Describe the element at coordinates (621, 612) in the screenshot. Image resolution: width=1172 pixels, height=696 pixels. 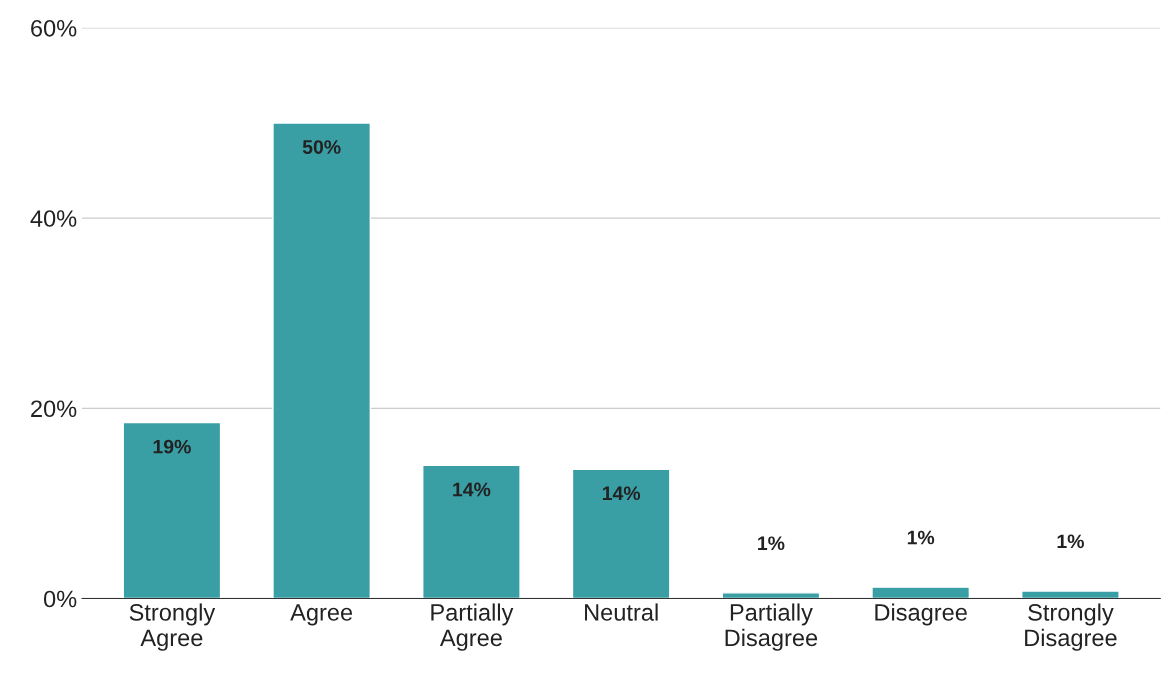
I see `x-tick-label: Neutral` at that location.